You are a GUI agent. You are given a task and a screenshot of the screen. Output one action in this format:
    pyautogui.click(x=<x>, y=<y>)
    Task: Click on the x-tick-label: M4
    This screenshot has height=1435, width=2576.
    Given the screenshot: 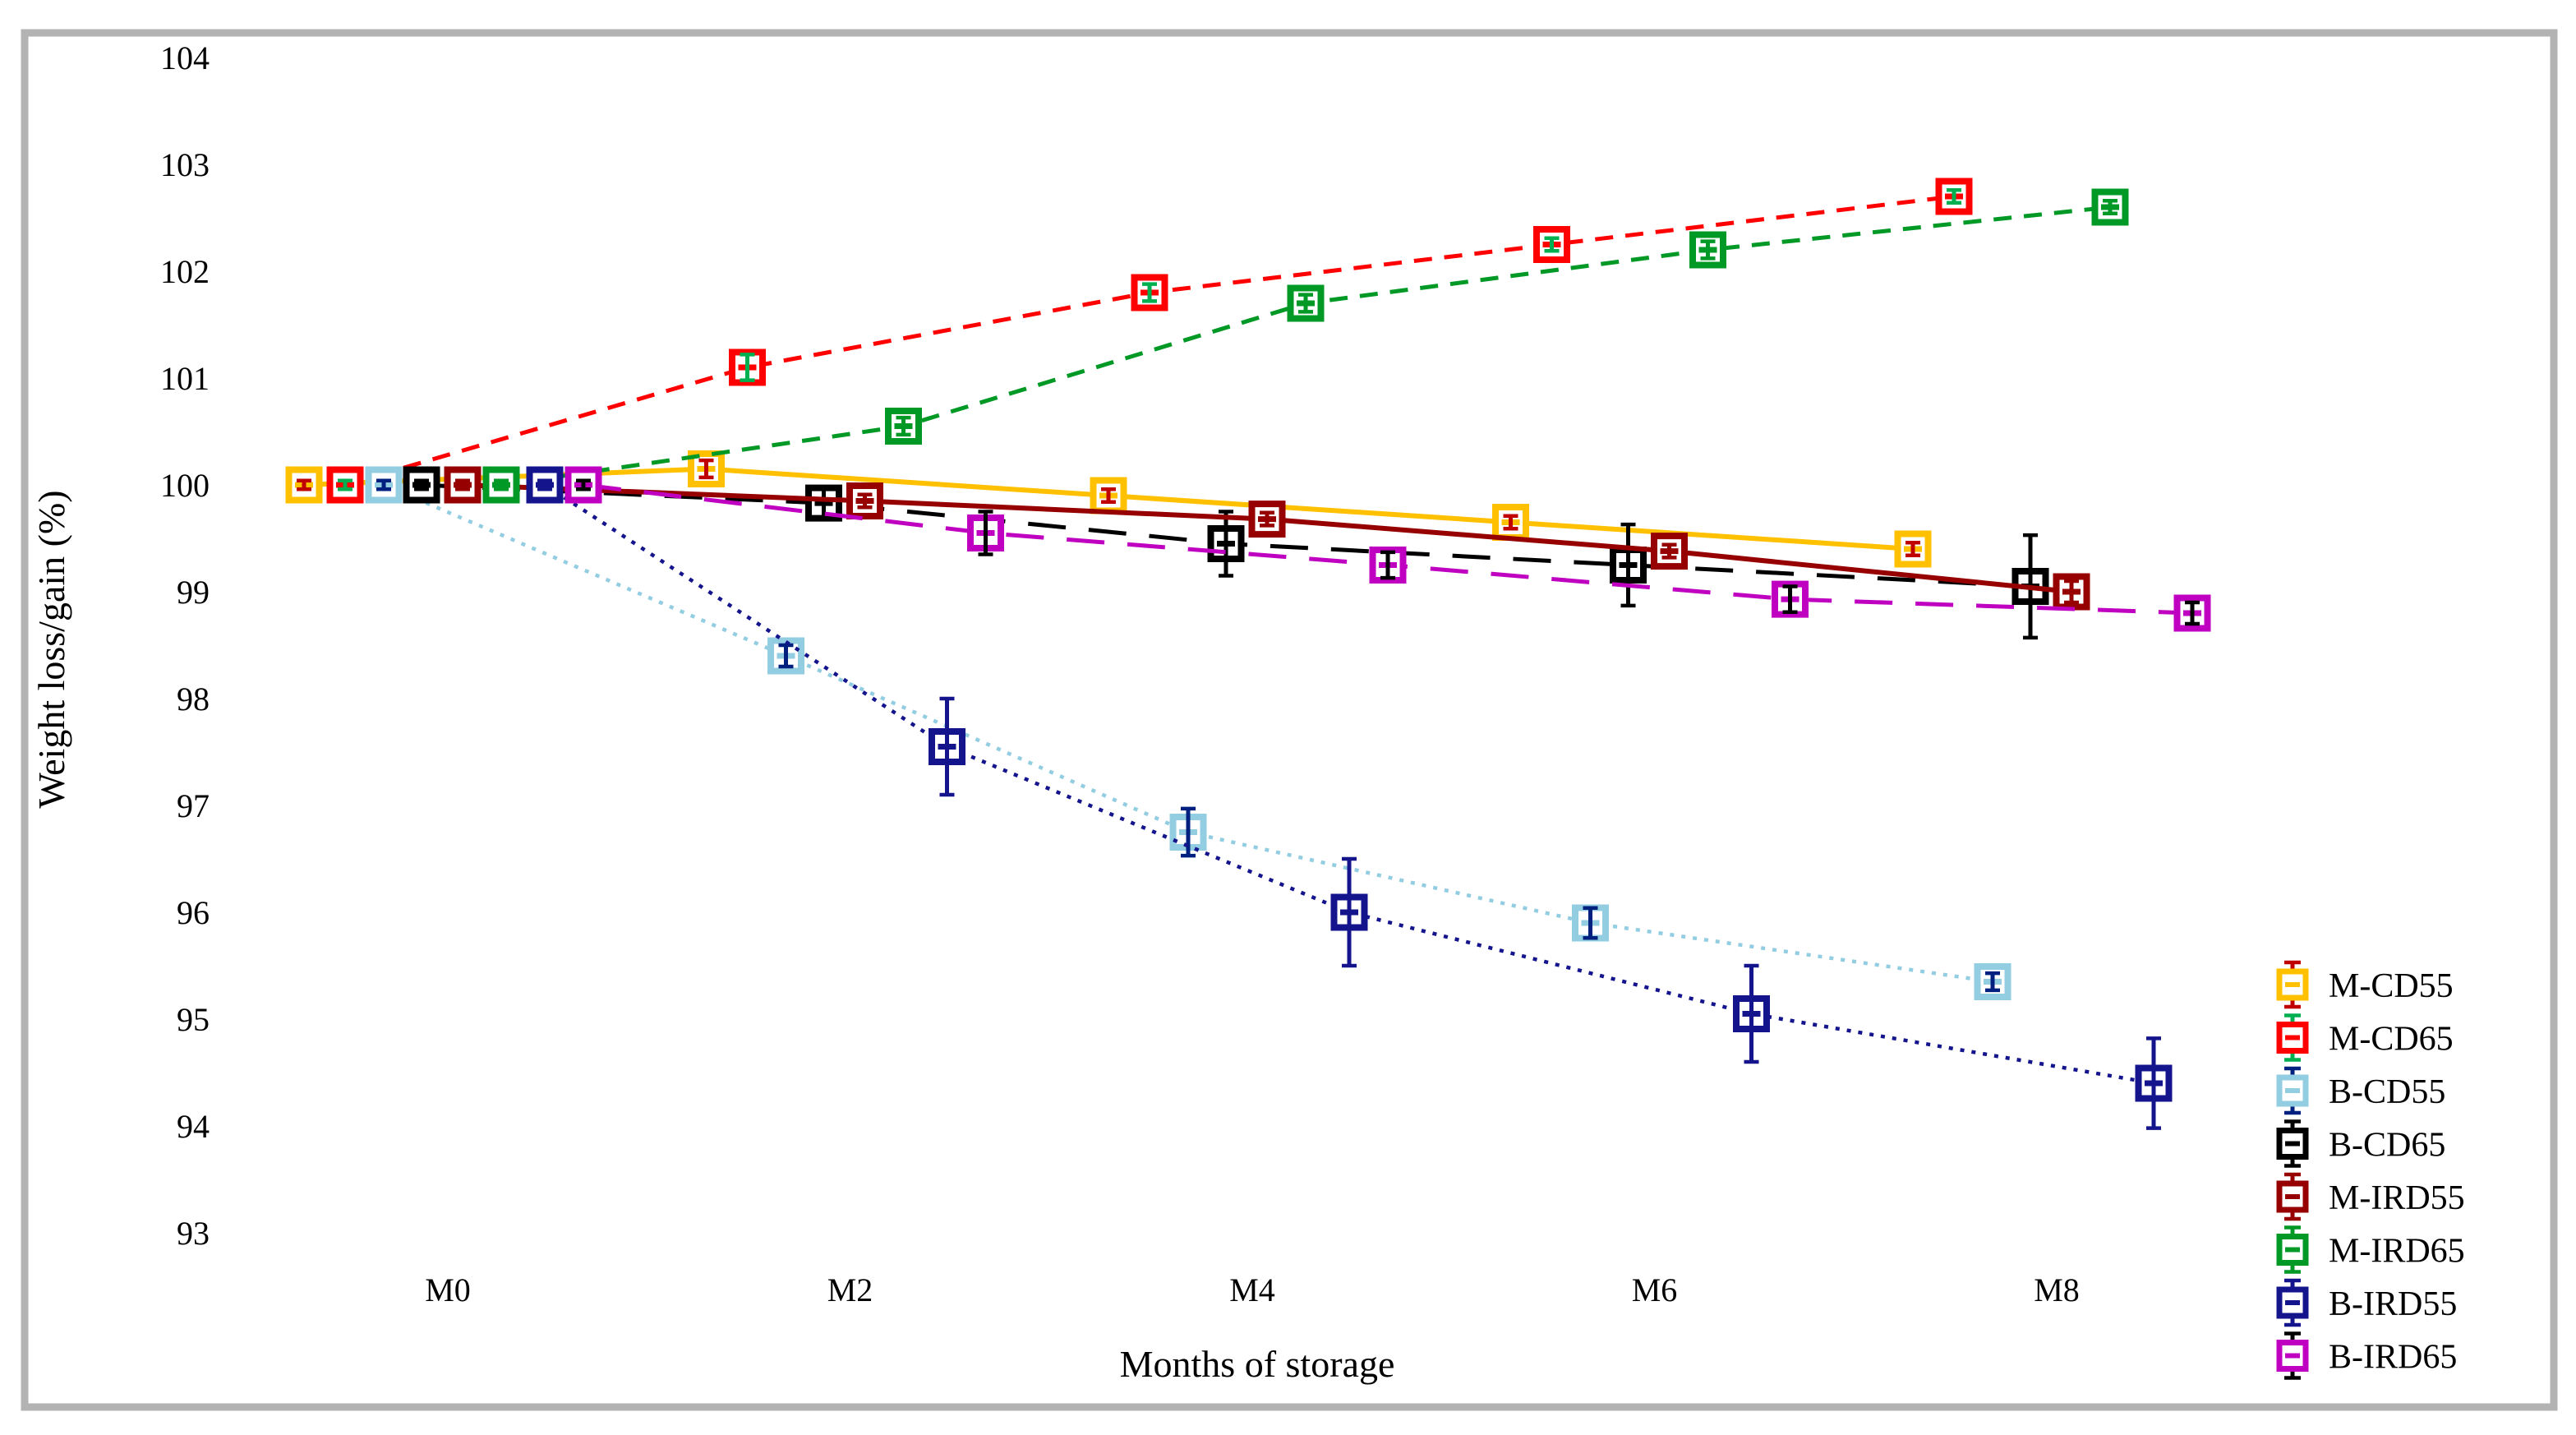 What is the action you would take?
    pyautogui.click(x=1252, y=1289)
    